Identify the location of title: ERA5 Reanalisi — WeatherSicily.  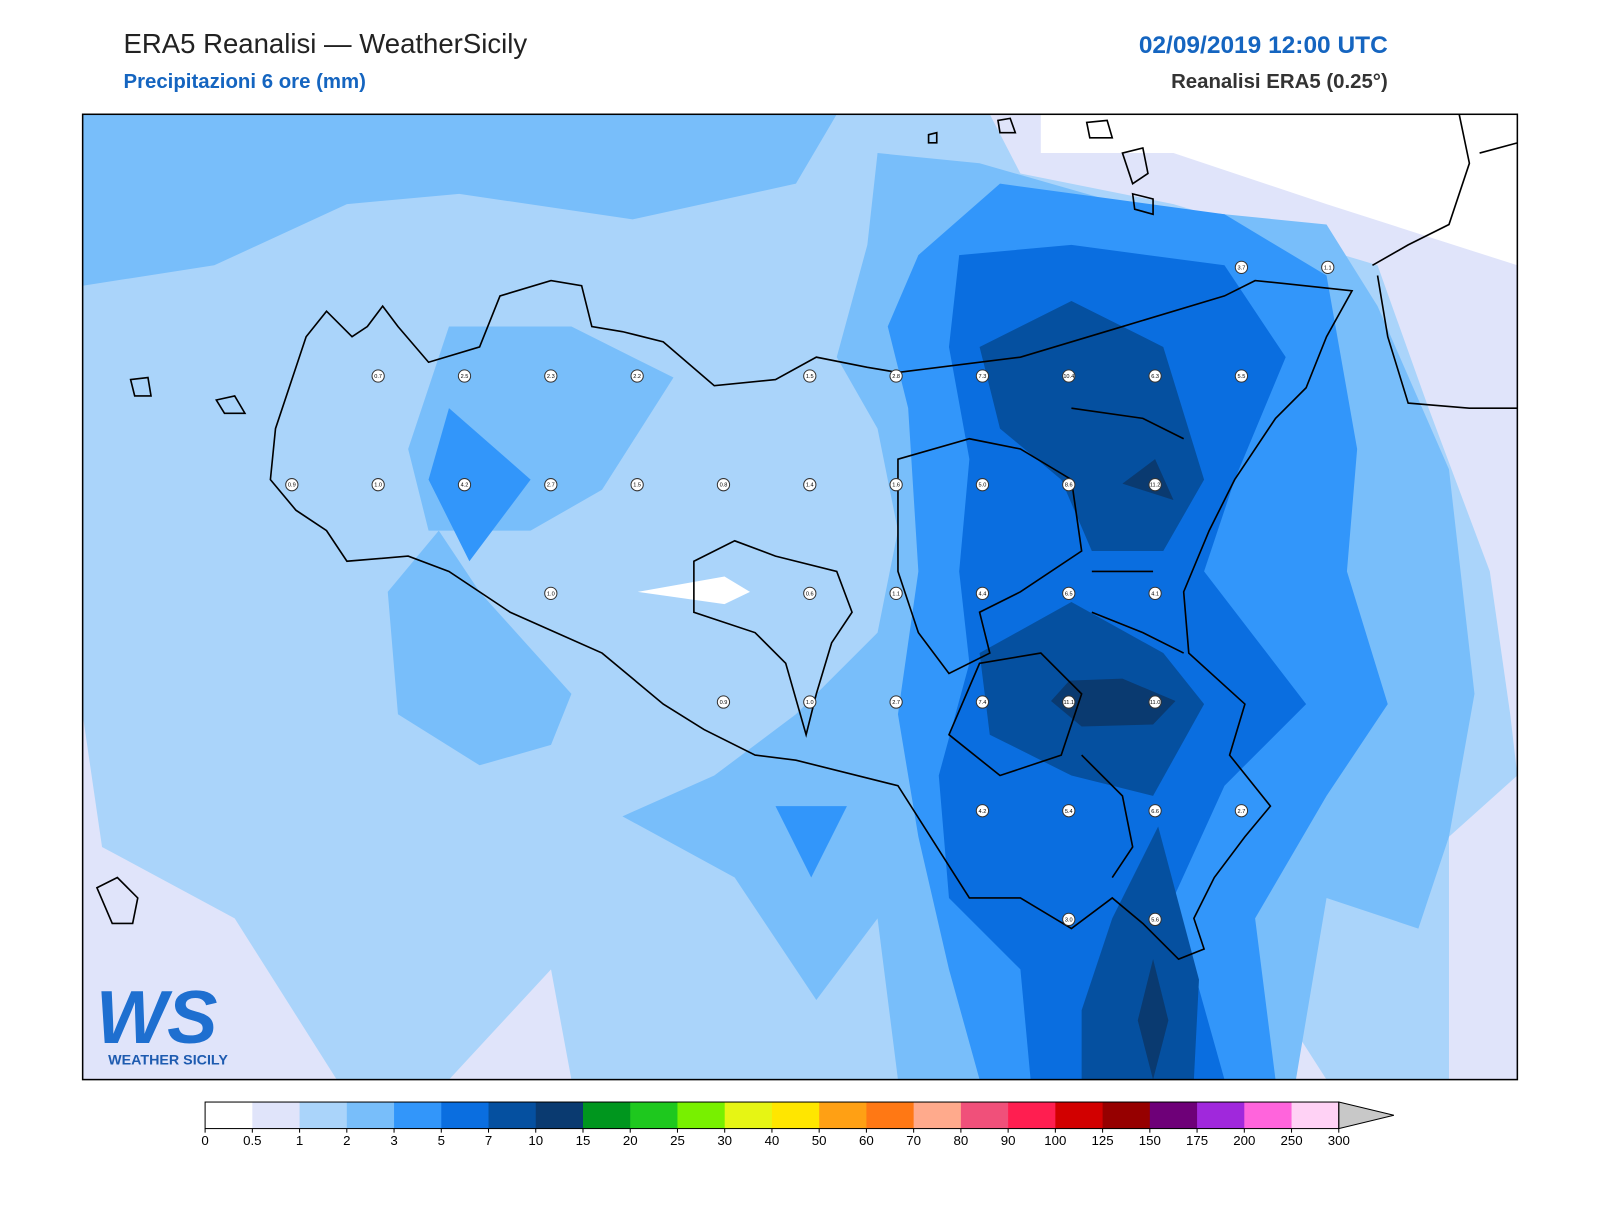
(325, 43).